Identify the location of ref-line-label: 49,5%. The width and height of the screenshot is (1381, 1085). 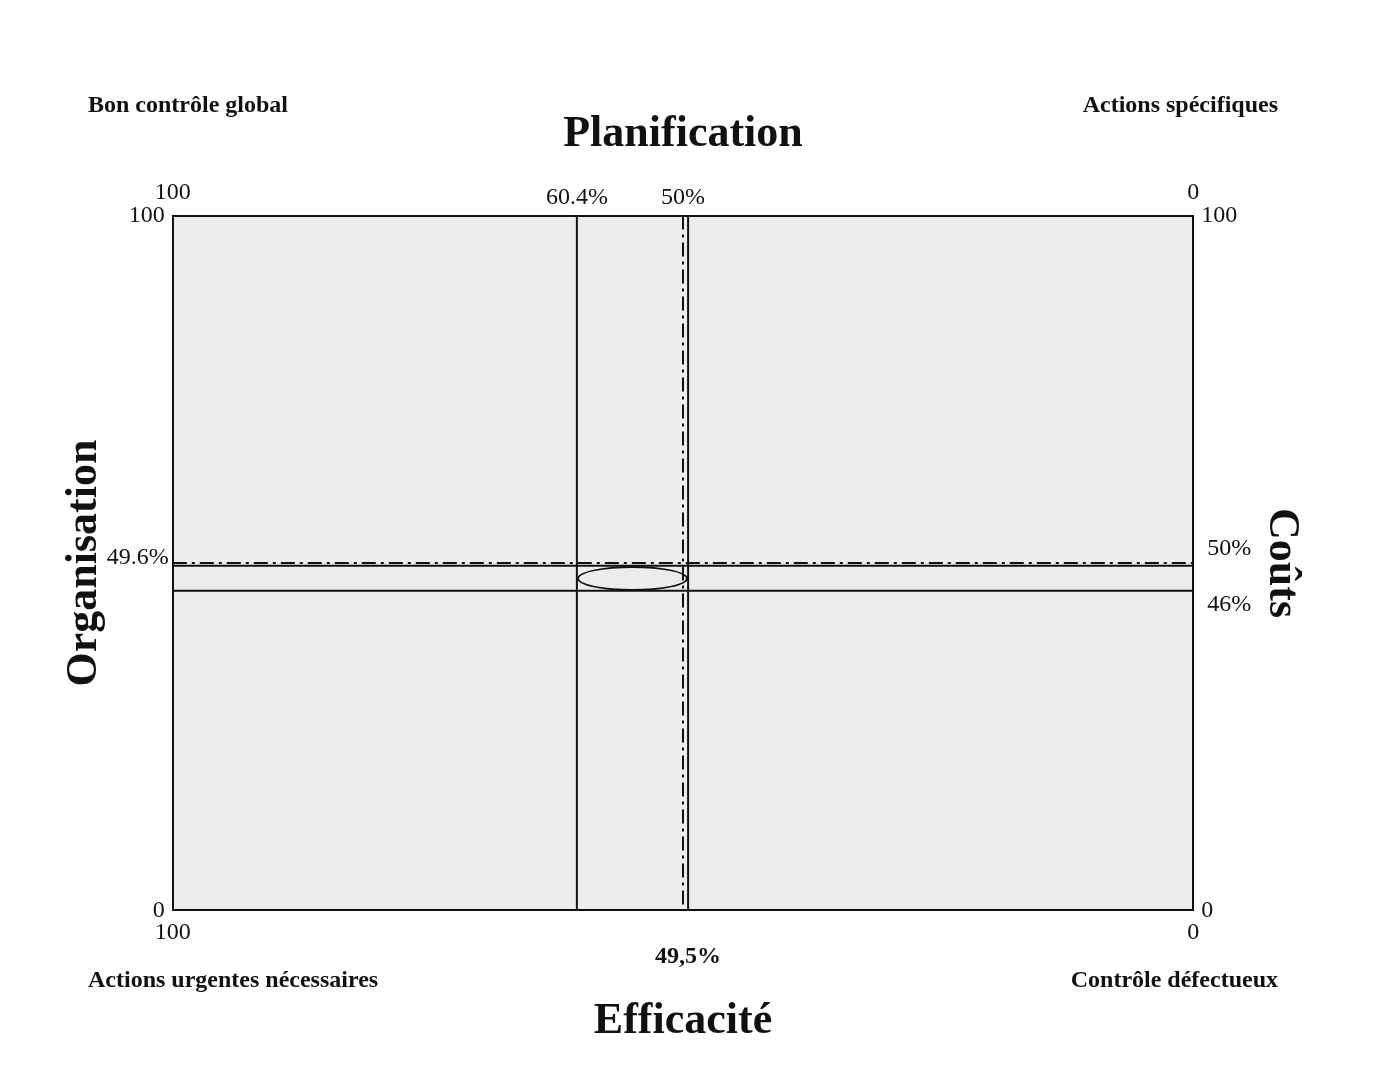
(688, 954).